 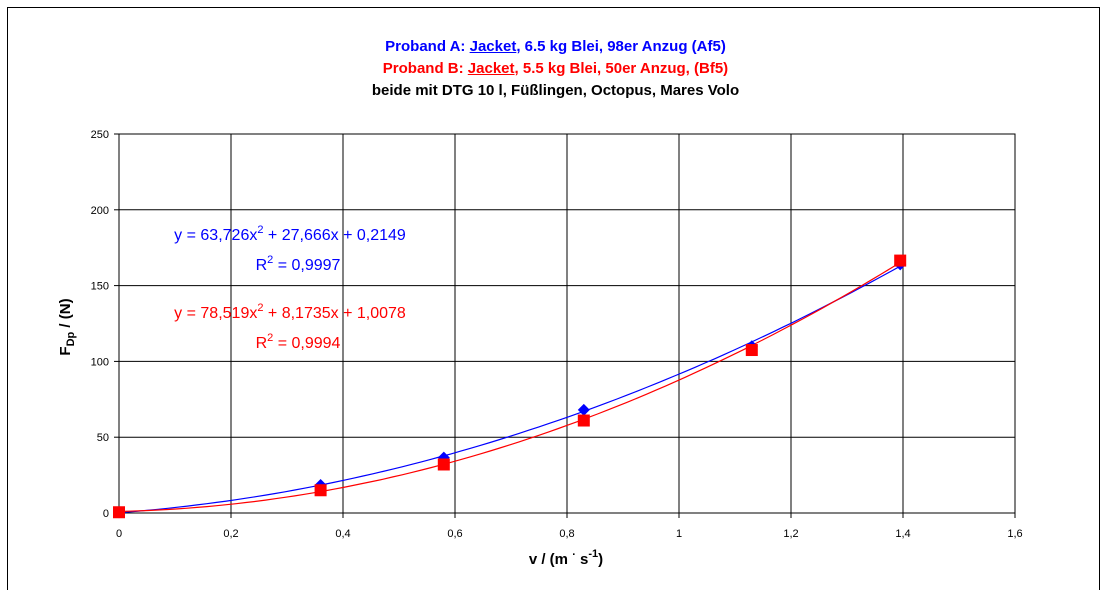 What do you see at coordinates (679, 534) in the screenshot?
I see `x-tick-label: 1` at bounding box center [679, 534].